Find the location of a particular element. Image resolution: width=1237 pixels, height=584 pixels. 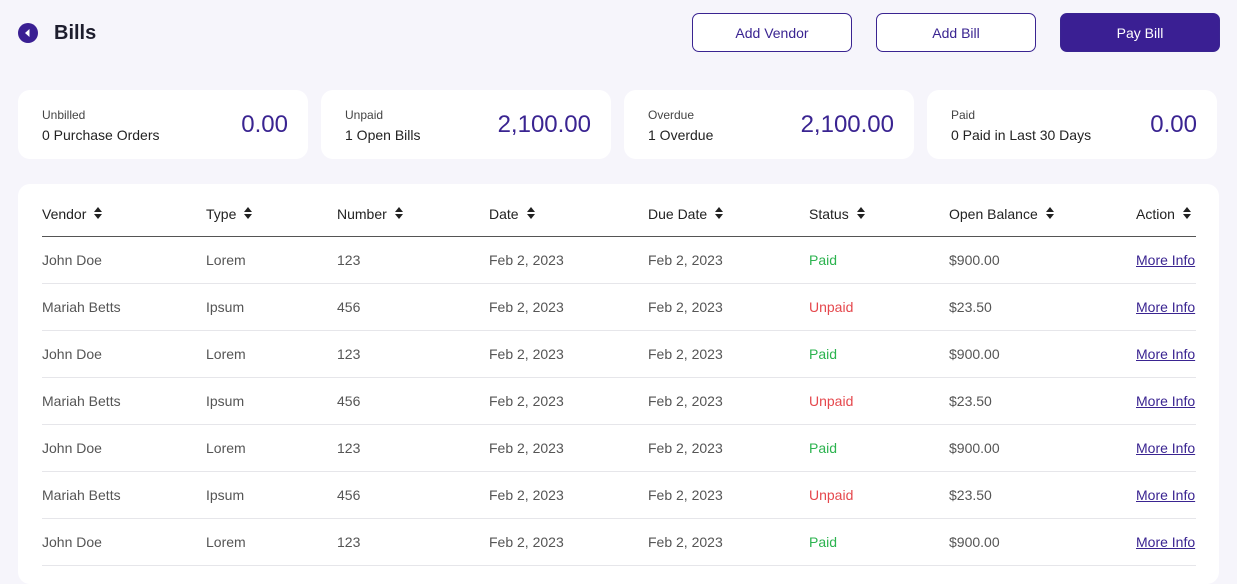

column-title: Action is located at coordinates (1155, 214).